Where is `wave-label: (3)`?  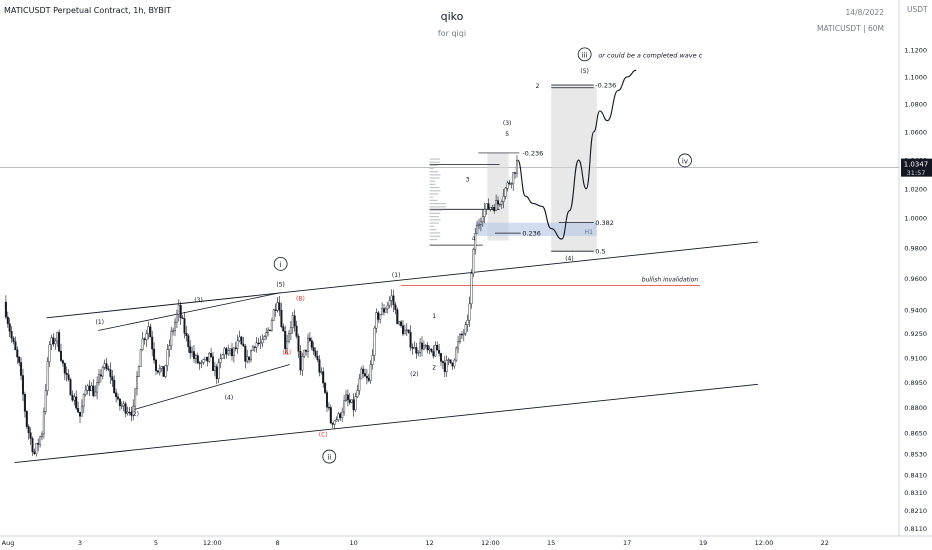 wave-label: (3) is located at coordinates (507, 123).